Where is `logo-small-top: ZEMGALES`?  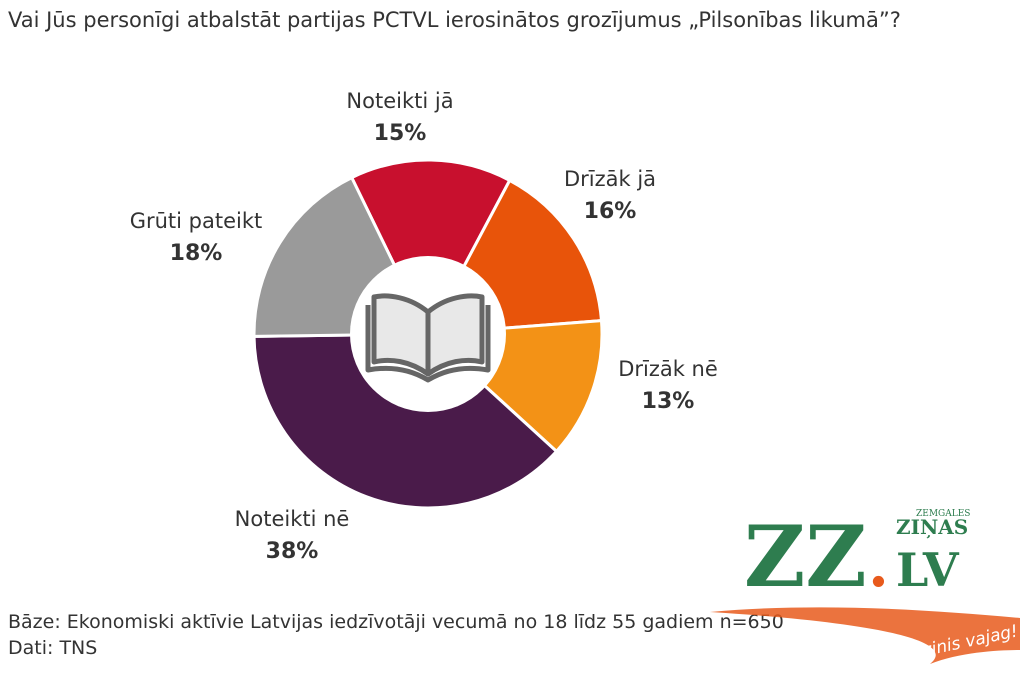
logo-small-top: ZEMGALES is located at coordinates (943, 514).